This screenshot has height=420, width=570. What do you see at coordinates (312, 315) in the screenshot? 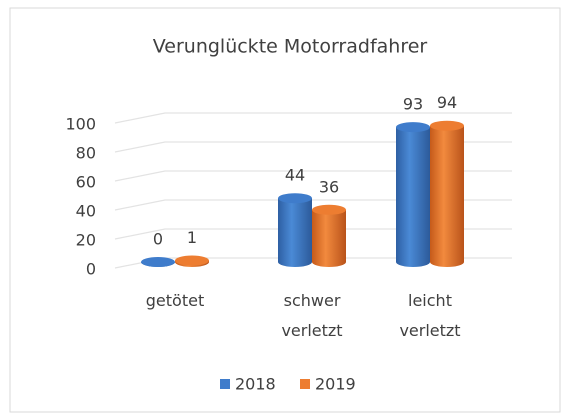
I see `x-tick-label: schwer verletzt` at bounding box center [312, 315].